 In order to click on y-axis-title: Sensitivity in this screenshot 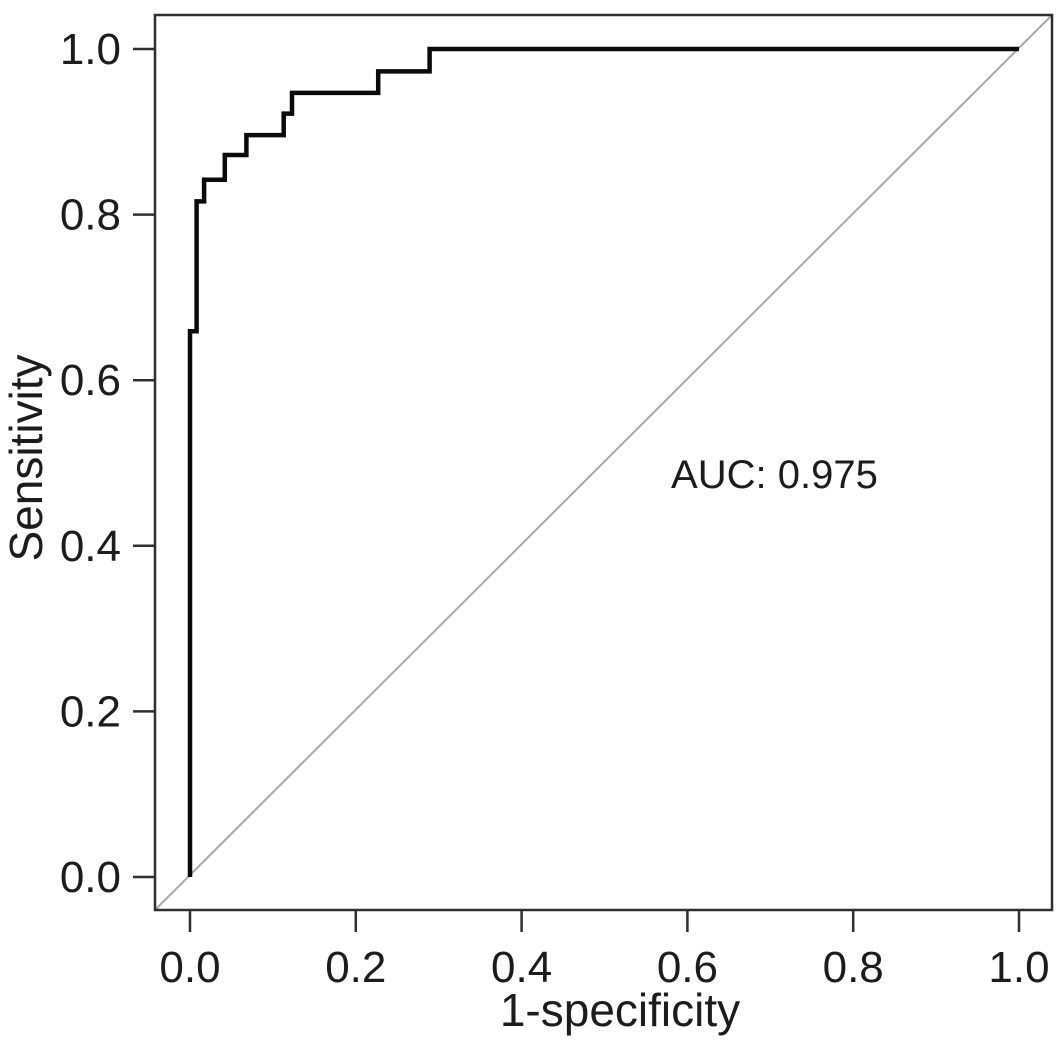, I will do `click(26, 457)`.